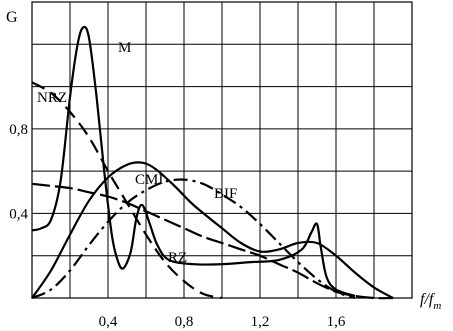 The height and width of the screenshot is (331, 453). I want to click on x-tick-label: 0,4, so click(108, 322).